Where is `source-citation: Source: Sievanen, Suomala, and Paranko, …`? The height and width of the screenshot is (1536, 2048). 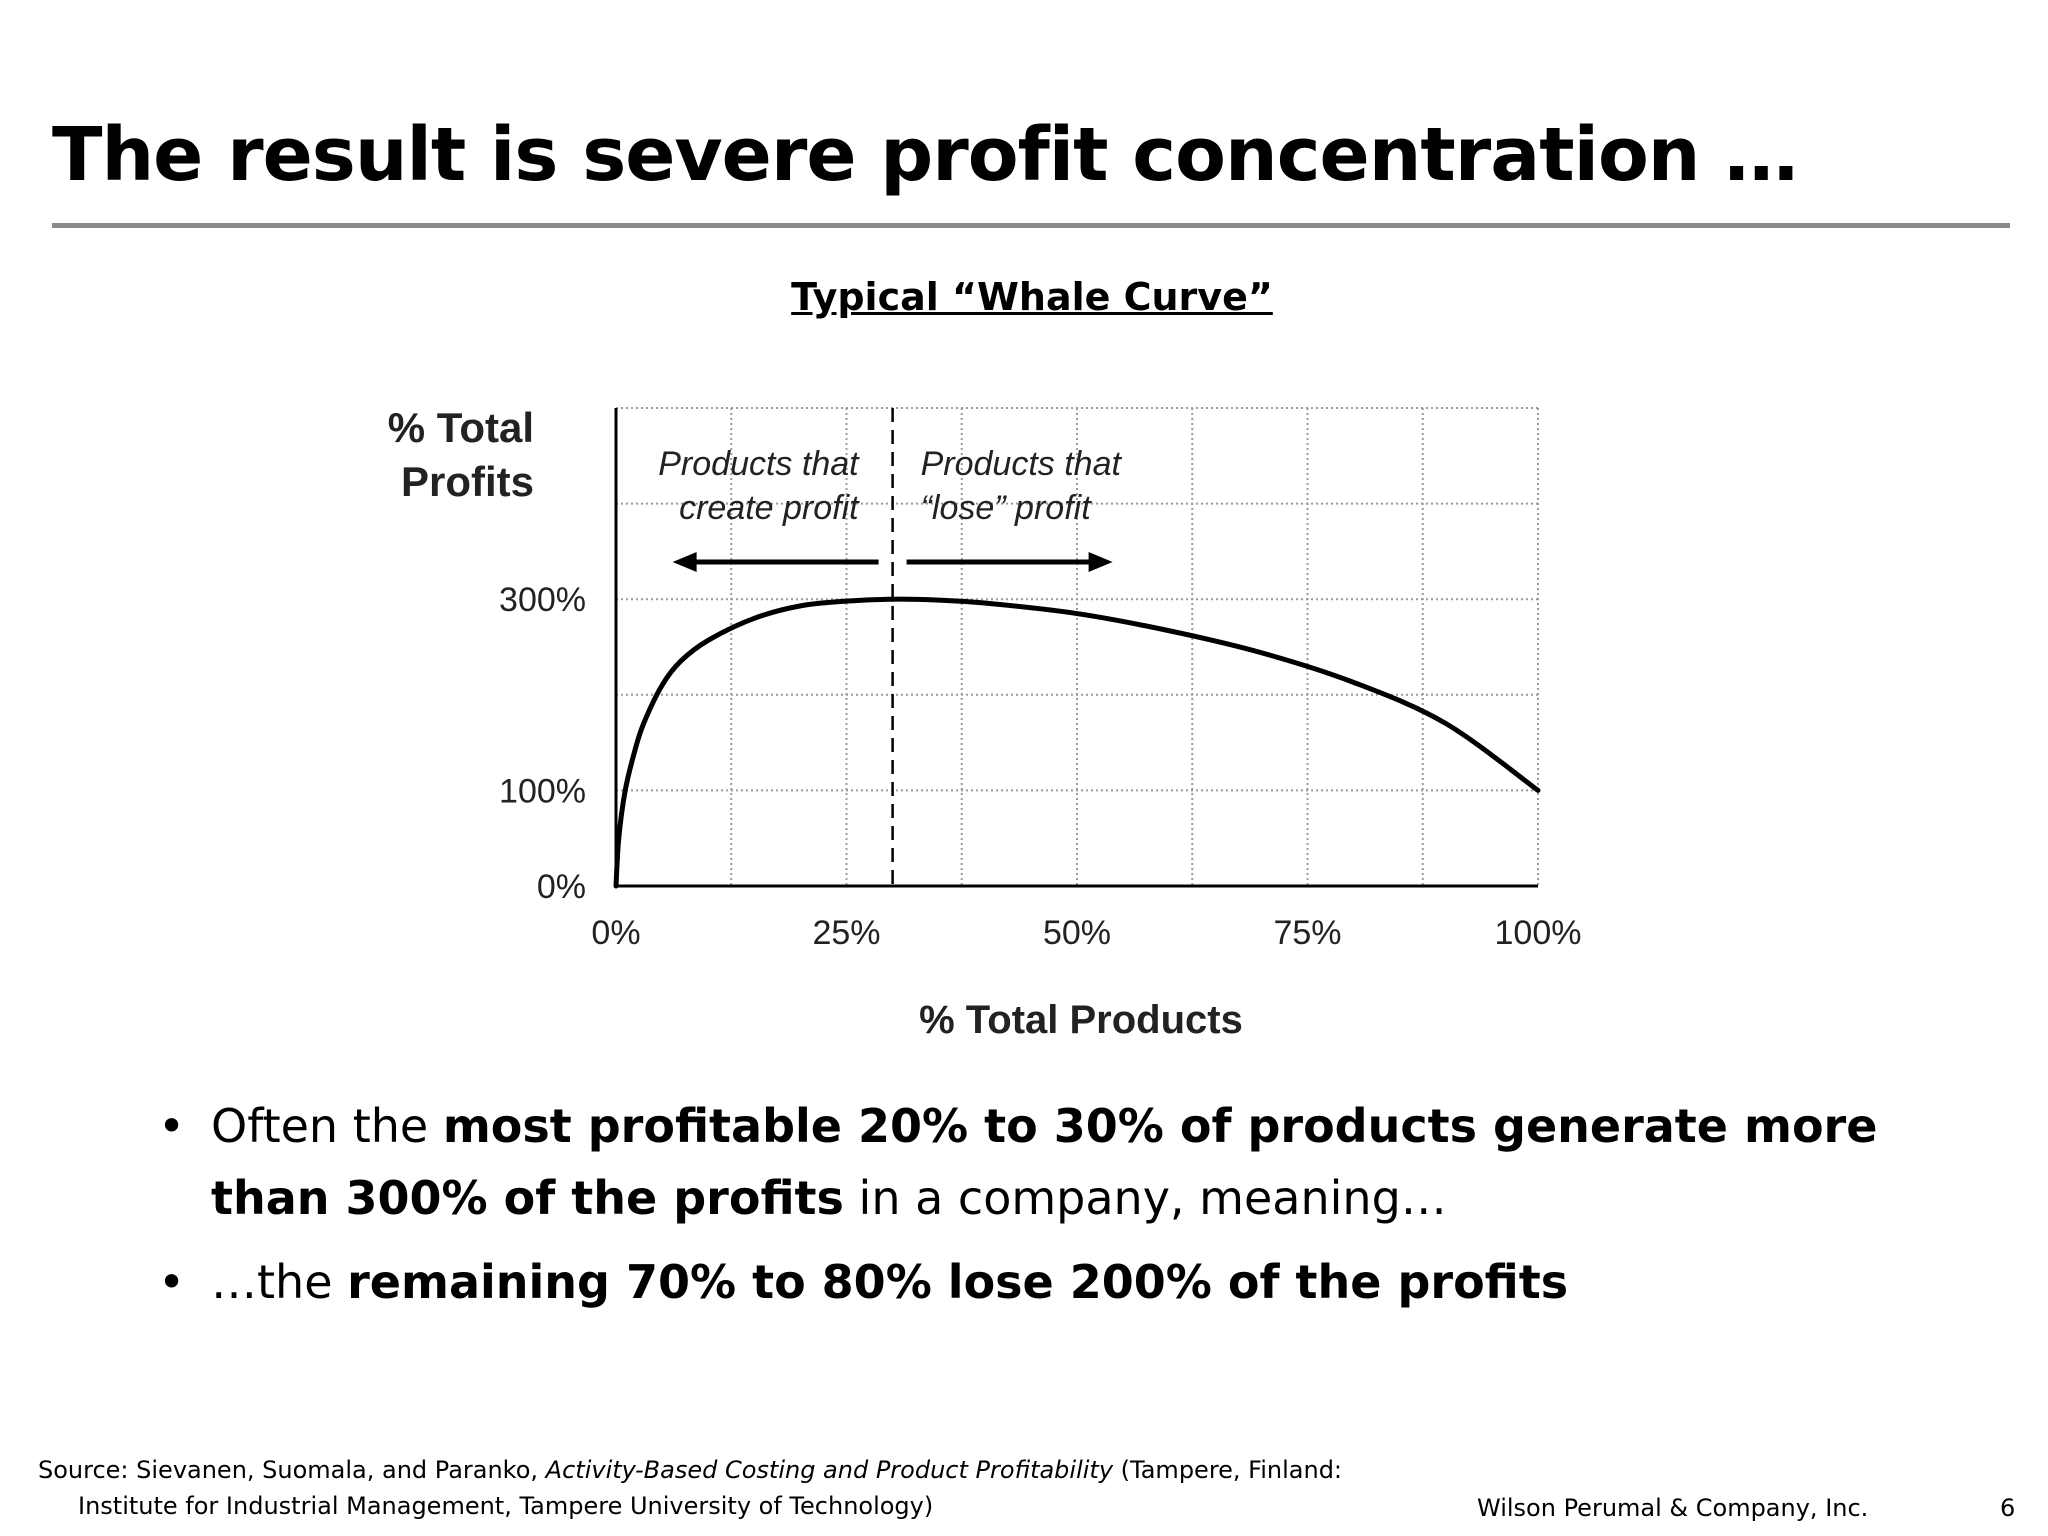 source-citation: Source: Sievanen, Suomala, and Paranko, … is located at coordinates (763, 1488).